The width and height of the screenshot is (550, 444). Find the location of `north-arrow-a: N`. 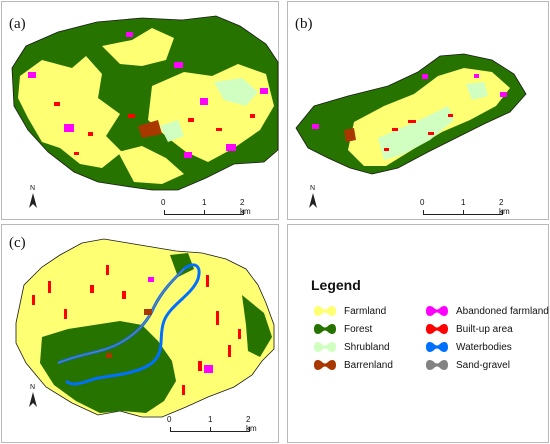

north-arrow-a: N is located at coordinates (35, 196).